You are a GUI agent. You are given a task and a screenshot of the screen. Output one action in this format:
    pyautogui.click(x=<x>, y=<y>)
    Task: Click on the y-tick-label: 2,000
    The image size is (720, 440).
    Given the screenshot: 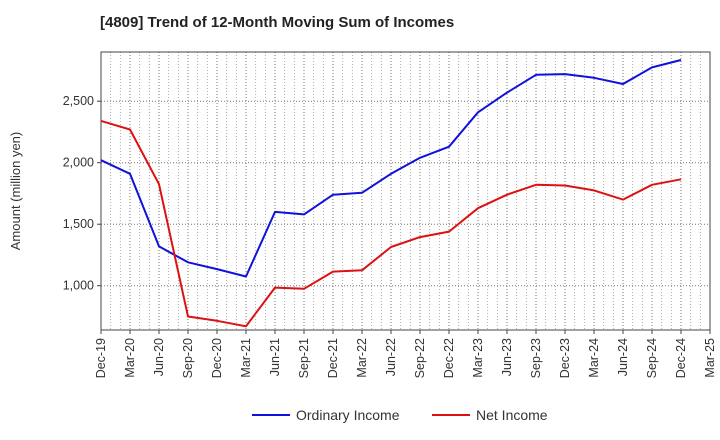 What is the action you would take?
    pyautogui.click(x=78, y=163)
    